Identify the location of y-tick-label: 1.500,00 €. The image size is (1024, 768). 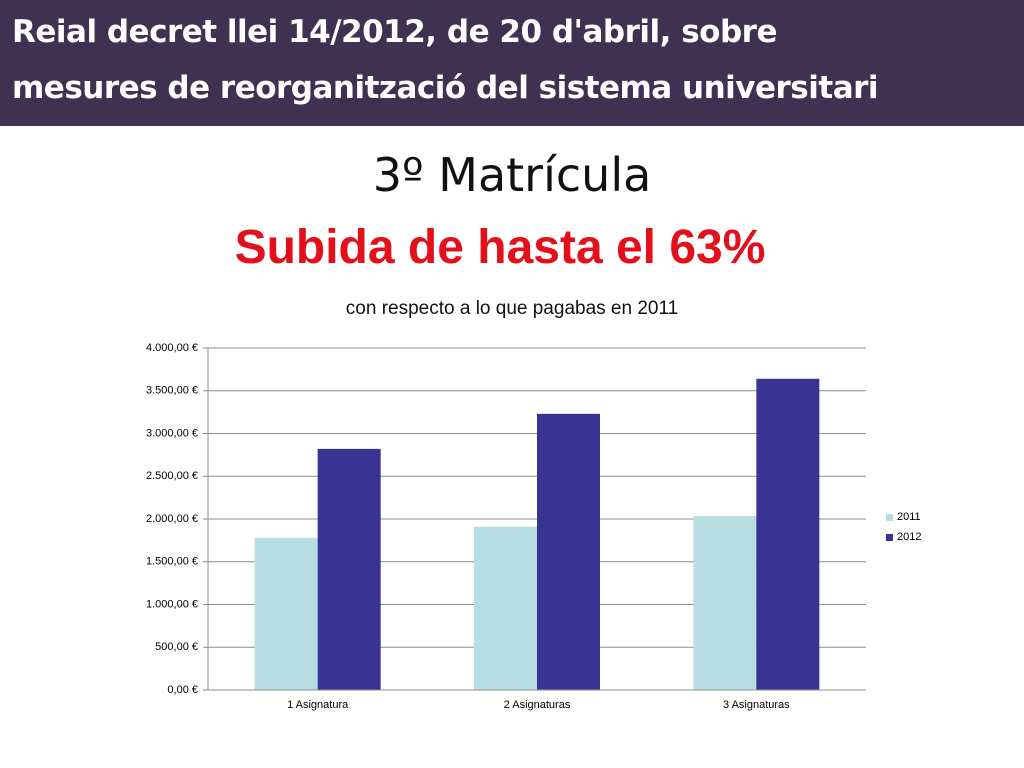
(172, 562).